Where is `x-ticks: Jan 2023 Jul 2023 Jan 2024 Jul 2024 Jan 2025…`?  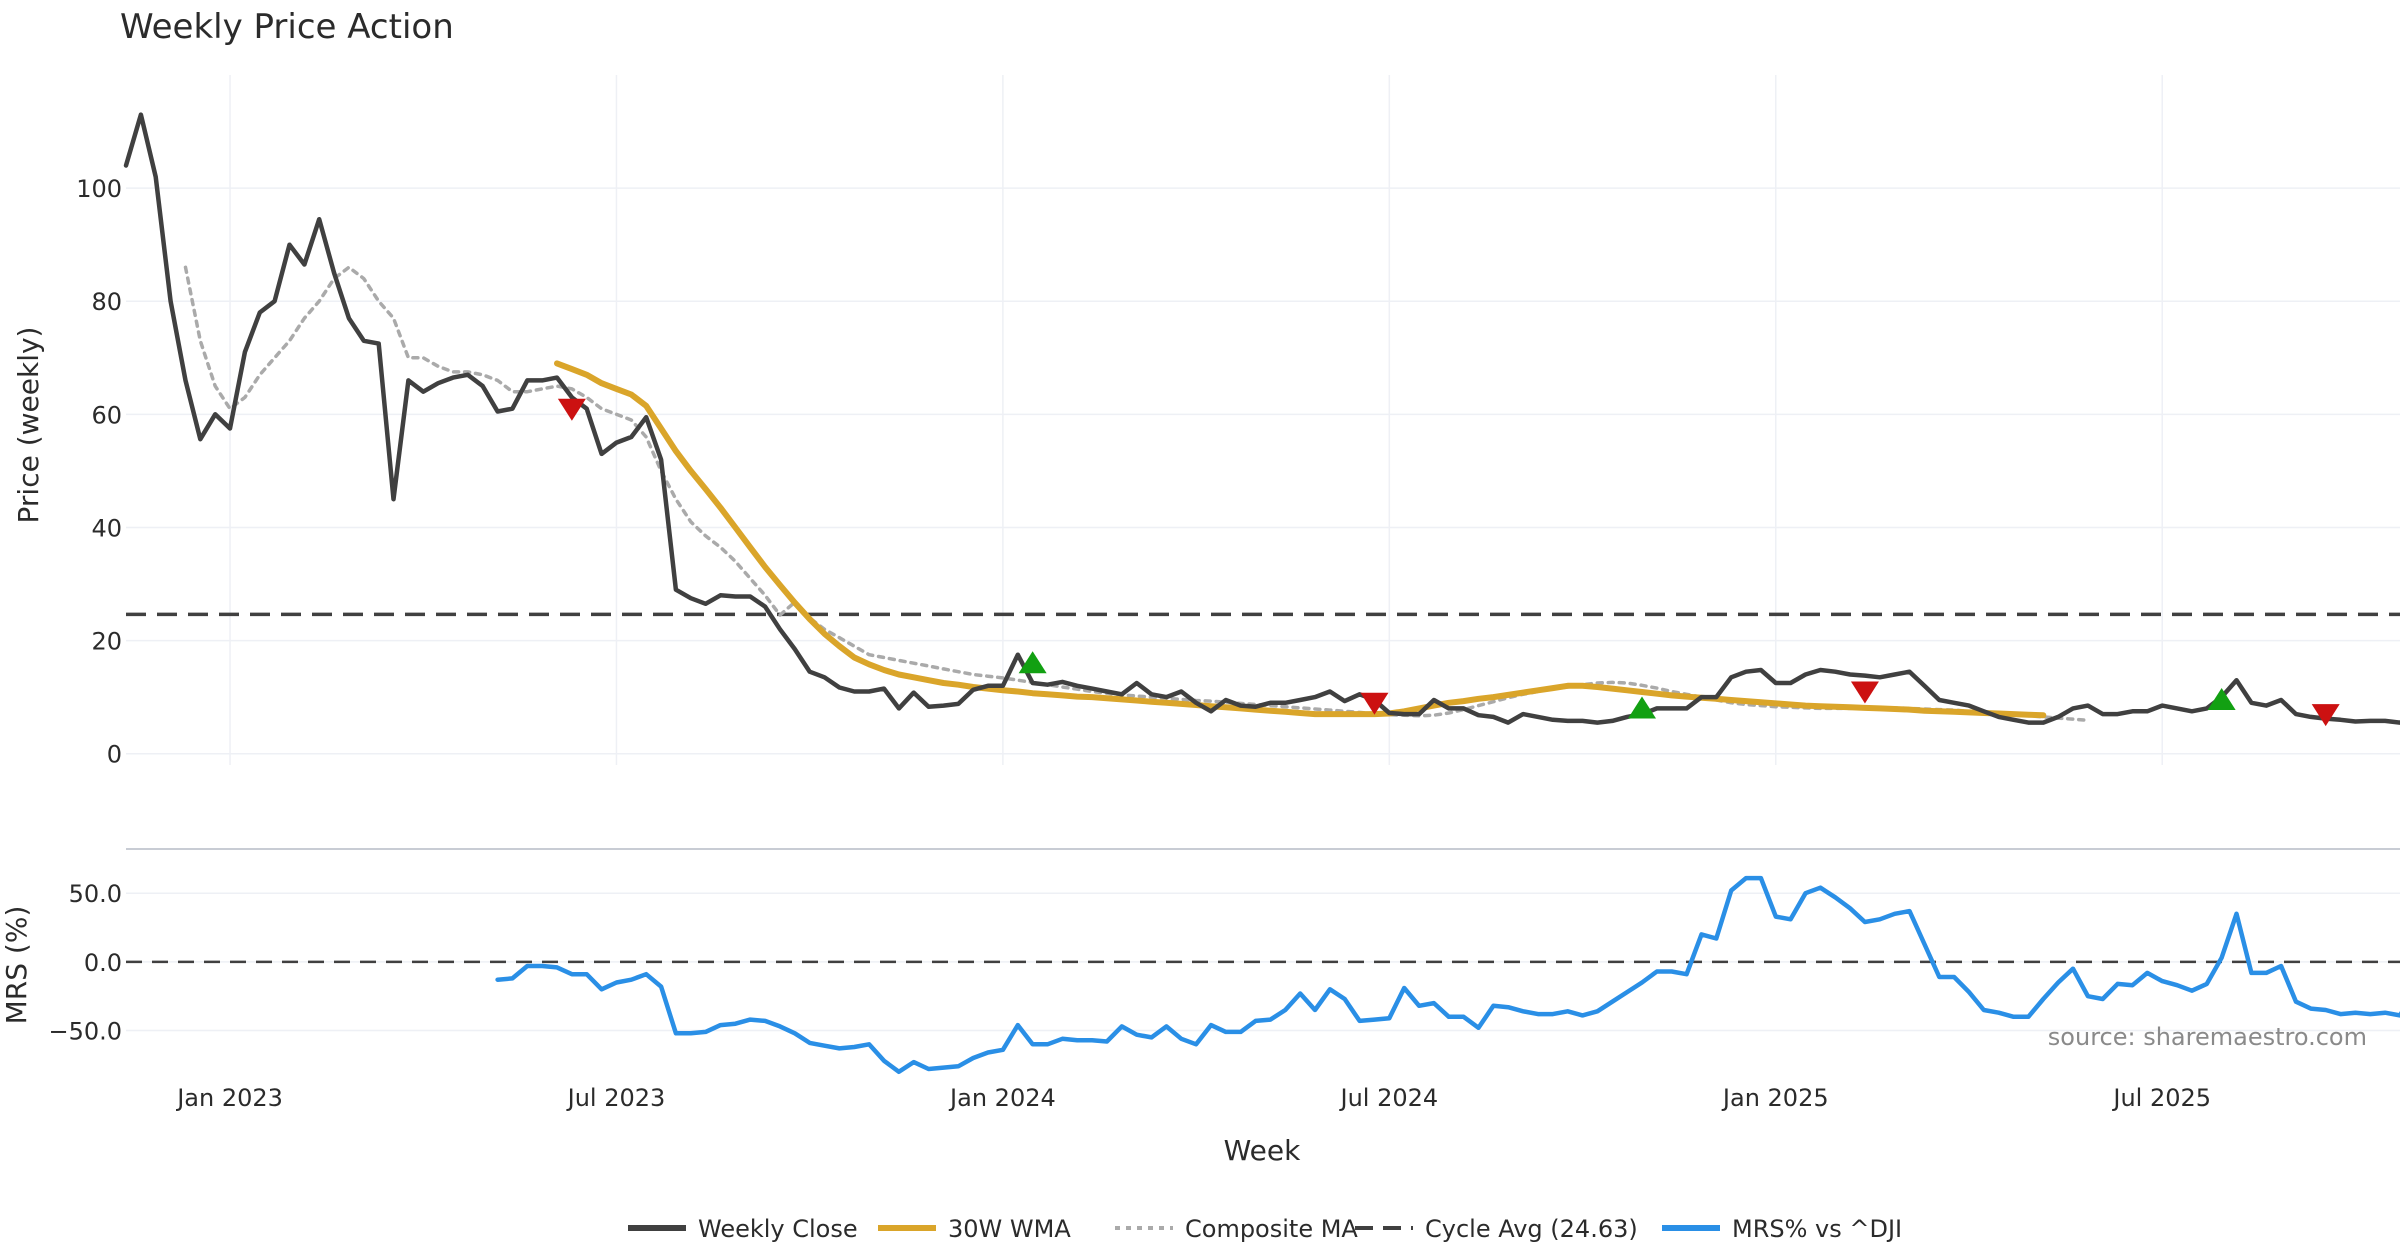 x-ticks: Jan 2023 Jul 2023 Jan 2024 Jul 2024 Jan 2025… is located at coordinates (1193, 1098).